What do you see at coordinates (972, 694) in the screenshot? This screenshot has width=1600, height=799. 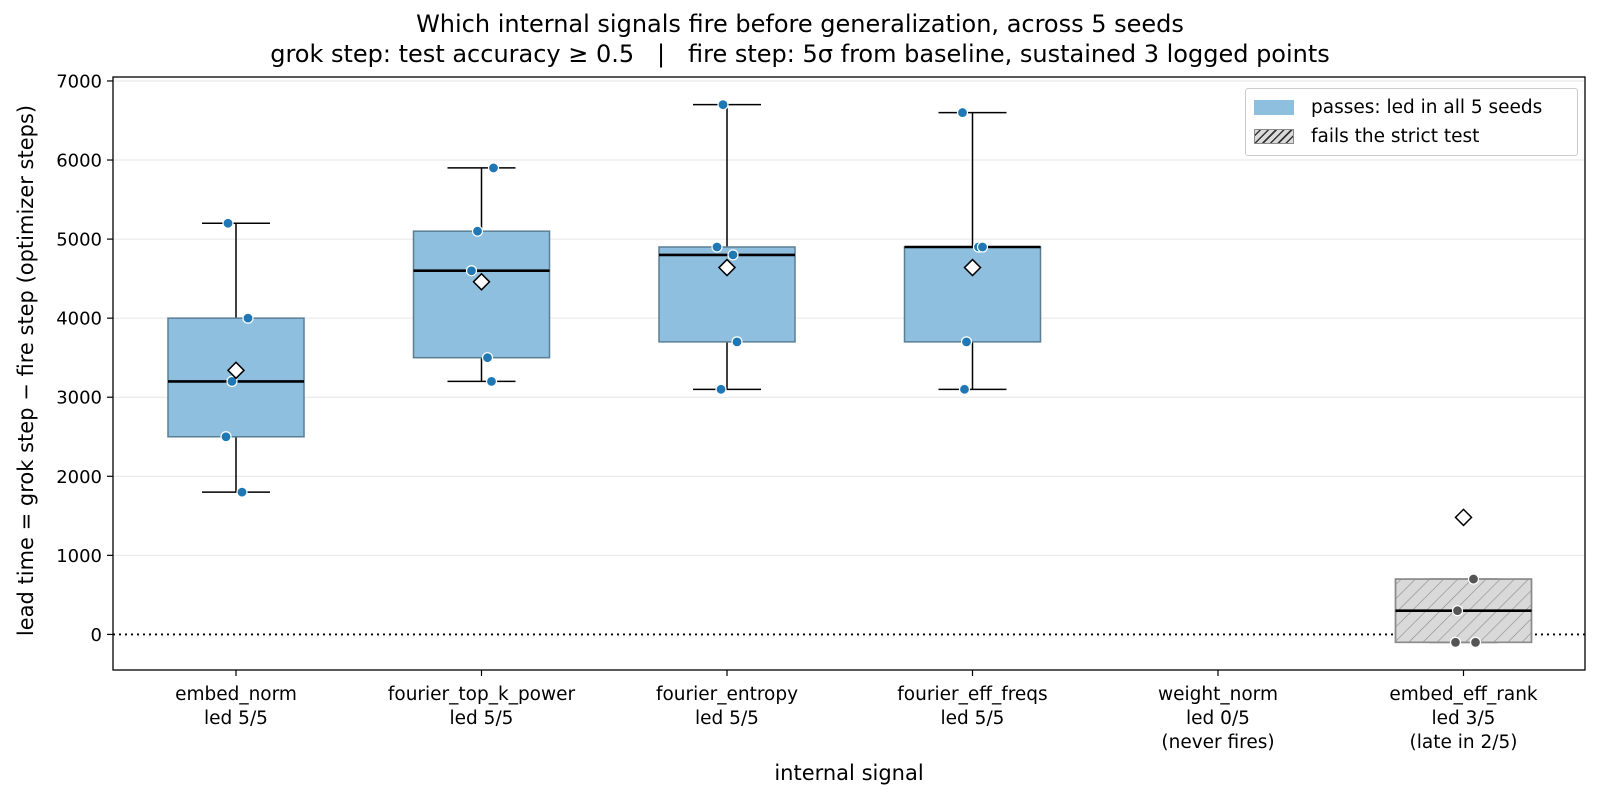 I see `x-tick-label: fourier_eff_freqs` at bounding box center [972, 694].